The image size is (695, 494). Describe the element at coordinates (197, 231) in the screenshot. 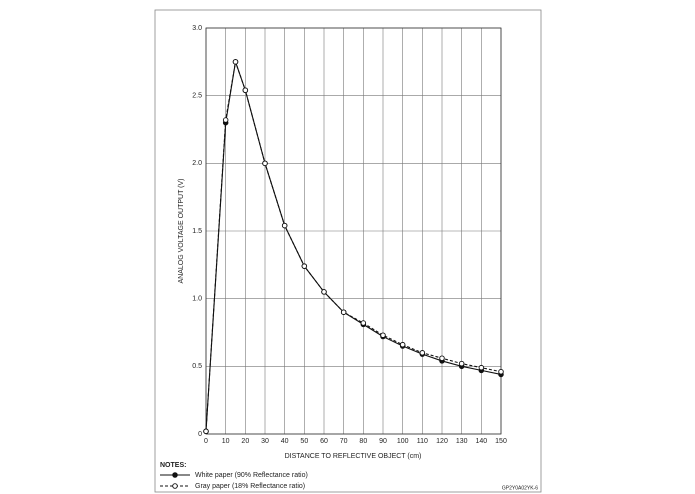

I see `y-tick-label: 1.5` at that location.